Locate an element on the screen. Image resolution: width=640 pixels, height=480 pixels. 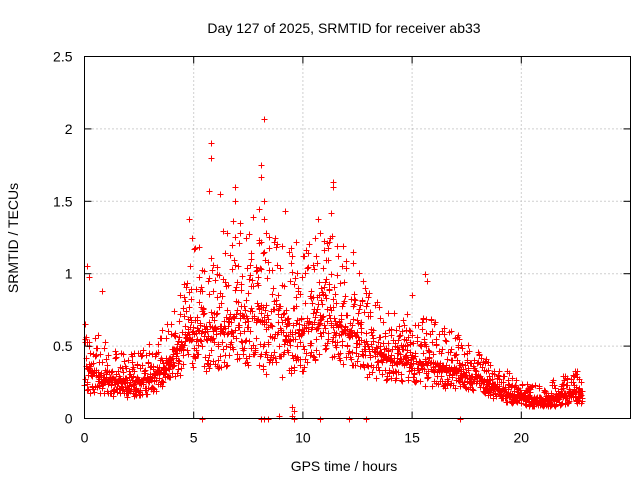
y-tick-label: 1.5 is located at coordinates (63, 201).